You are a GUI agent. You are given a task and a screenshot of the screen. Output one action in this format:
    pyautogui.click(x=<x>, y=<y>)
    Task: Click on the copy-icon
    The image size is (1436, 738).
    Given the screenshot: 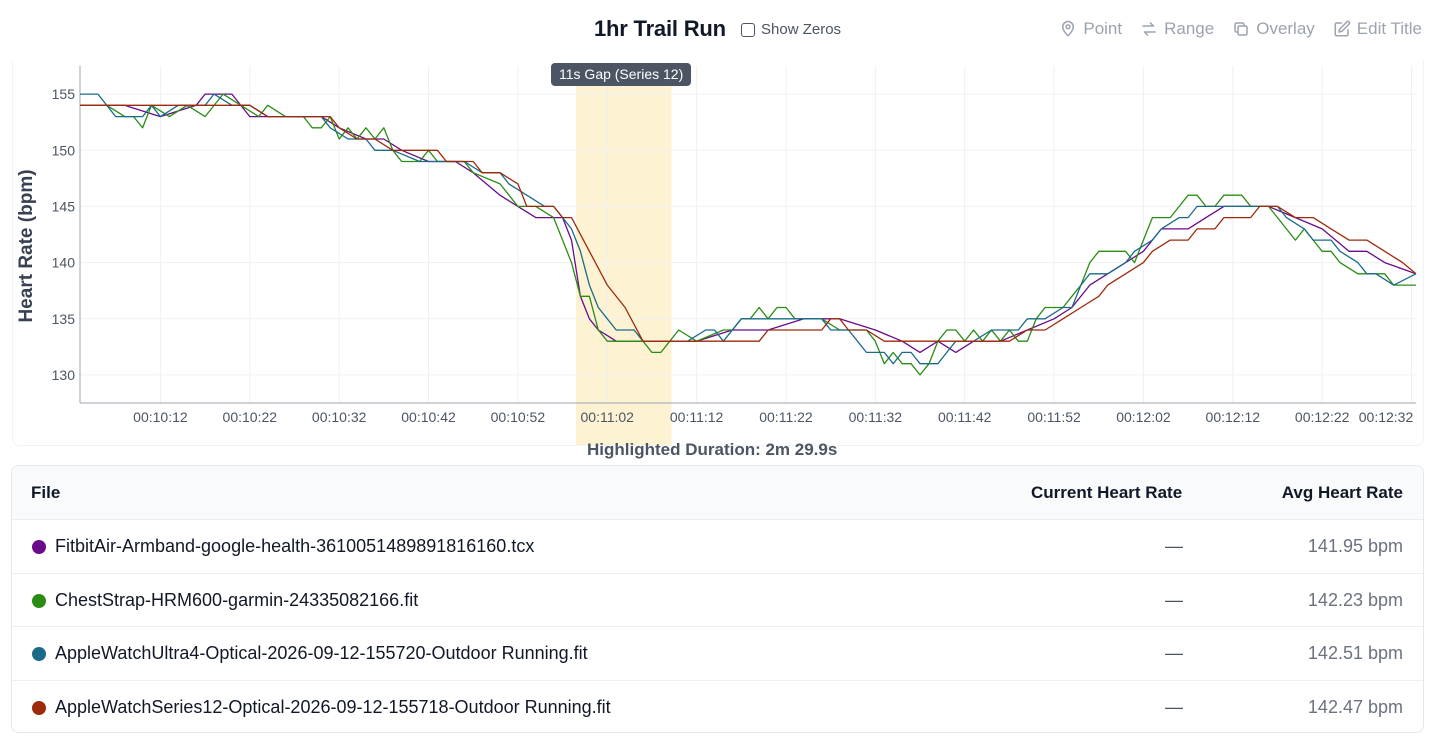 What is the action you would take?
    pyautogui.click(x=1241, y=29)
    